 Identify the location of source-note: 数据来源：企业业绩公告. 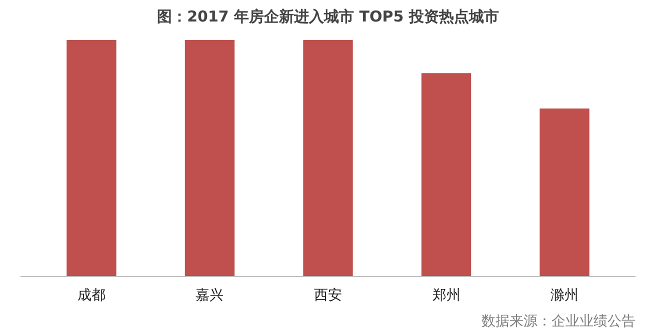
(559, 322).